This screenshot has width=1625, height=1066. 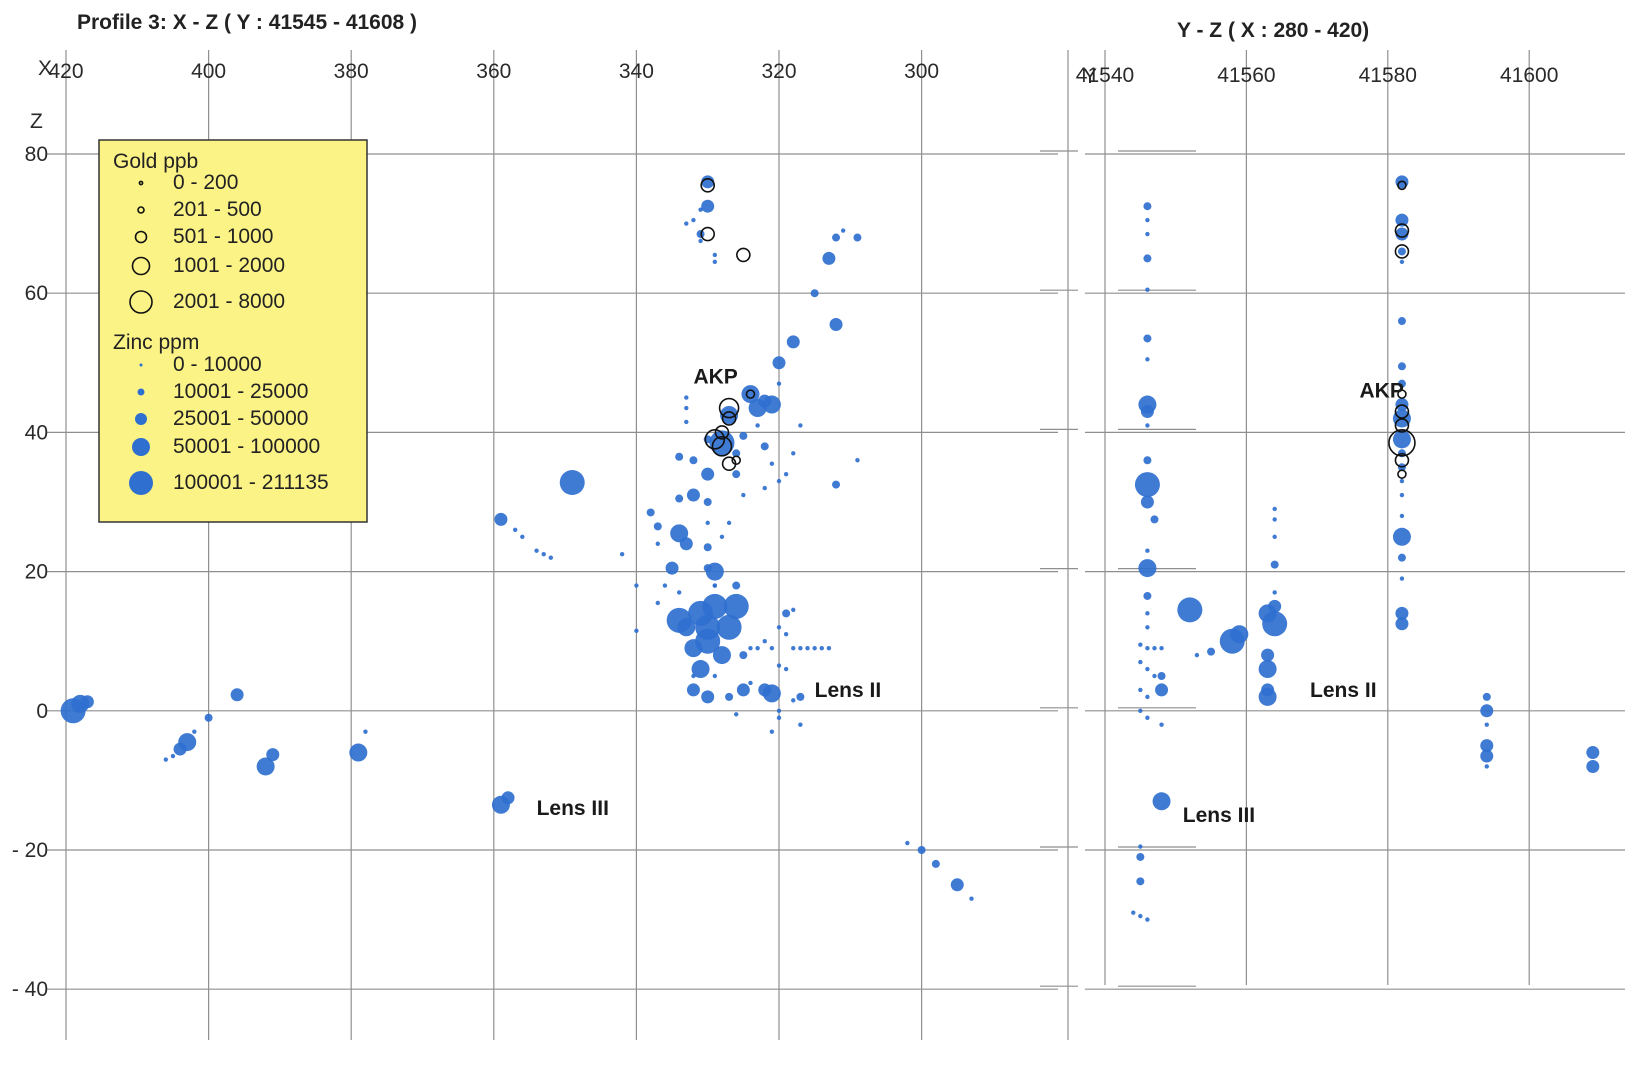 What do you see at coordinates (1219, 815) in the screenshot?
I see `yz-annotation-label: Lens III` at bounding box center [1219, 815].